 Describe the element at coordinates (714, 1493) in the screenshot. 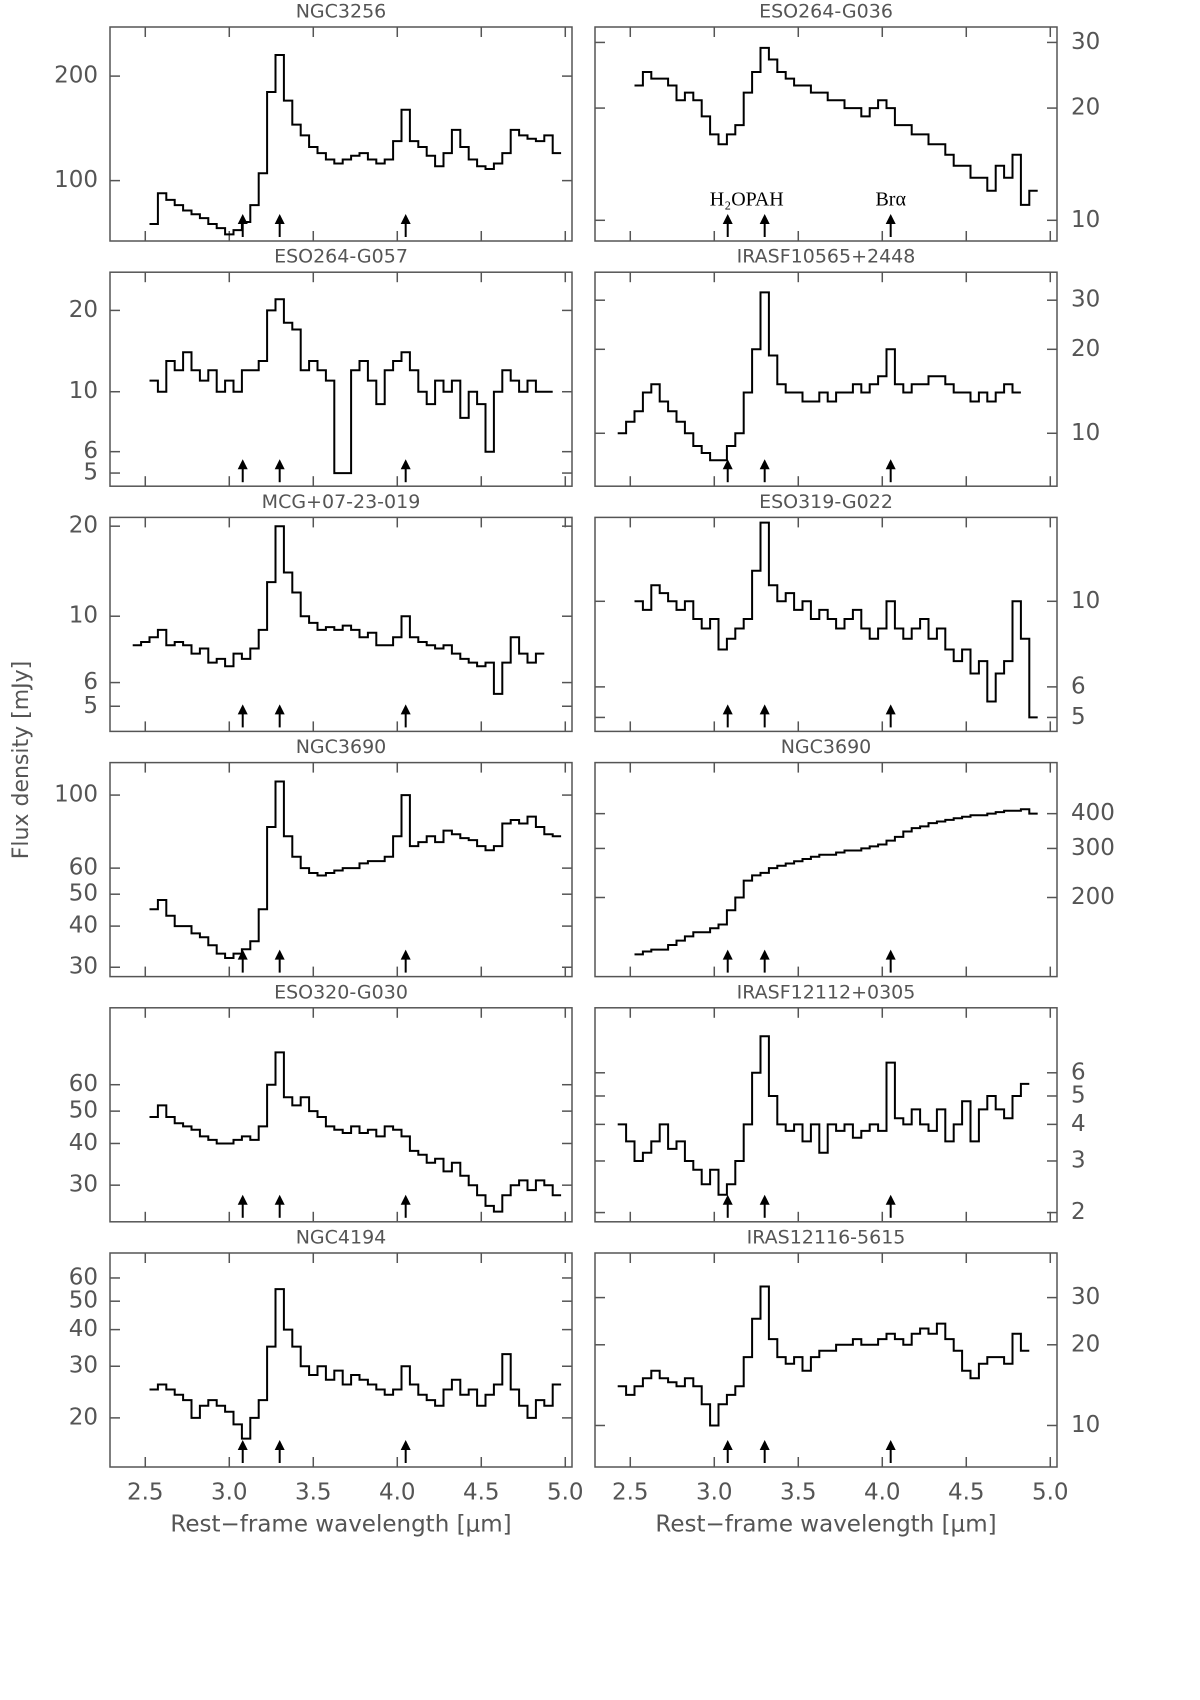

I see `x-tick-label: 3.0` at that location.